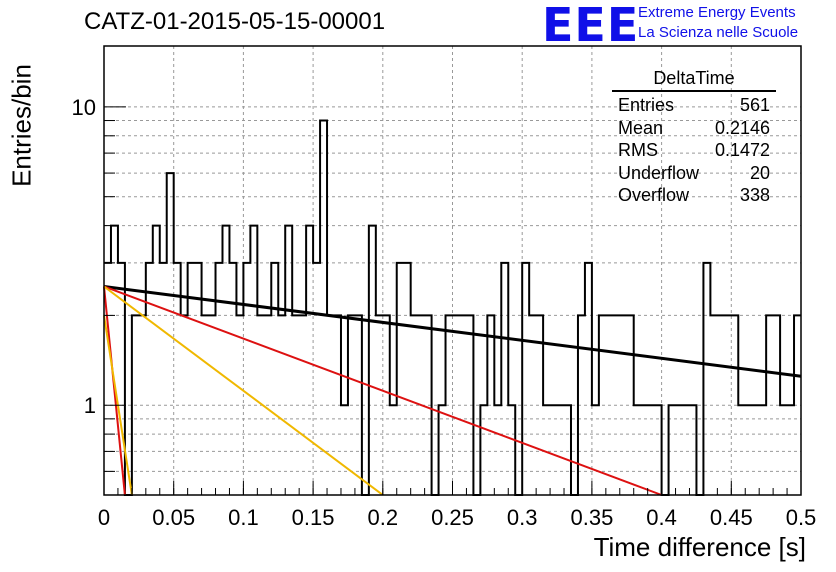  Describe the element at coordinates (731, 517) in the screenshot. I see `x-tick-label: 0.45` at that location.